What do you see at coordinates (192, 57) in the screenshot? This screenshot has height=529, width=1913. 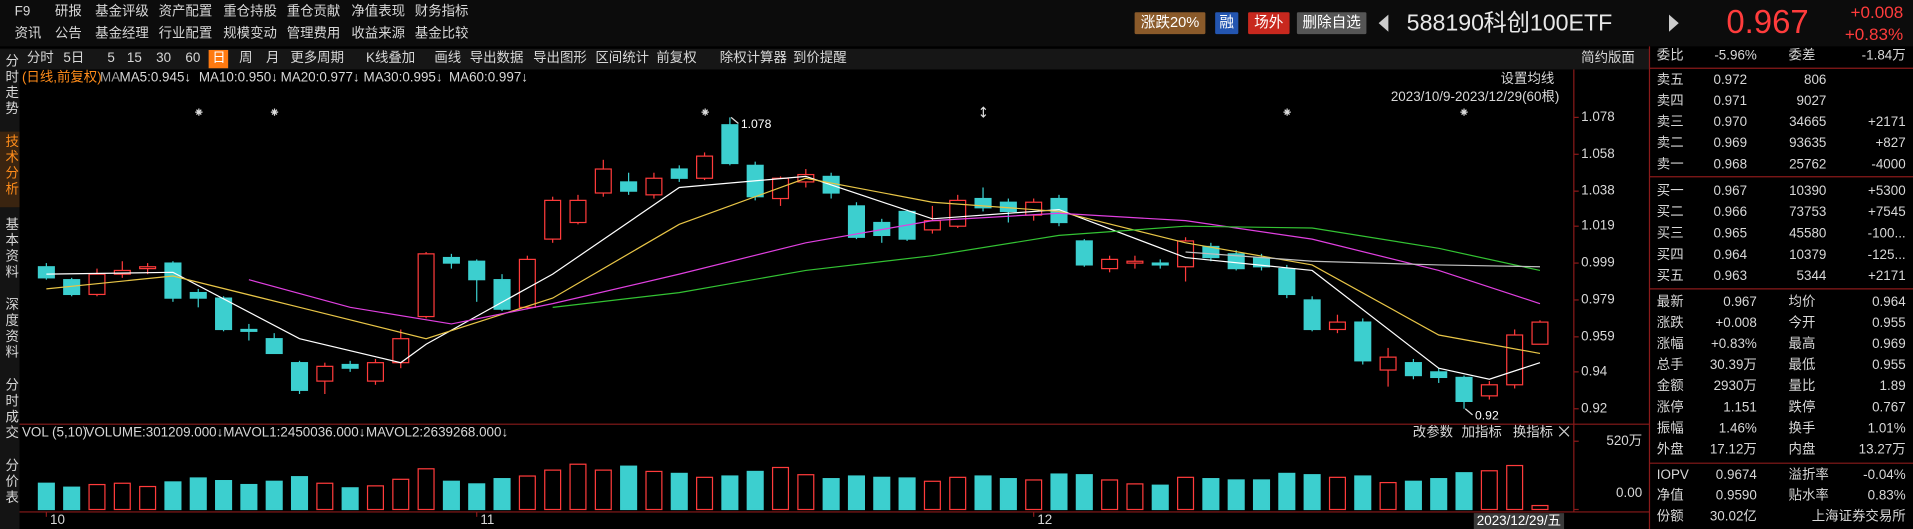 I see `toolbar-item: 60` at bounding box center [192, 57].